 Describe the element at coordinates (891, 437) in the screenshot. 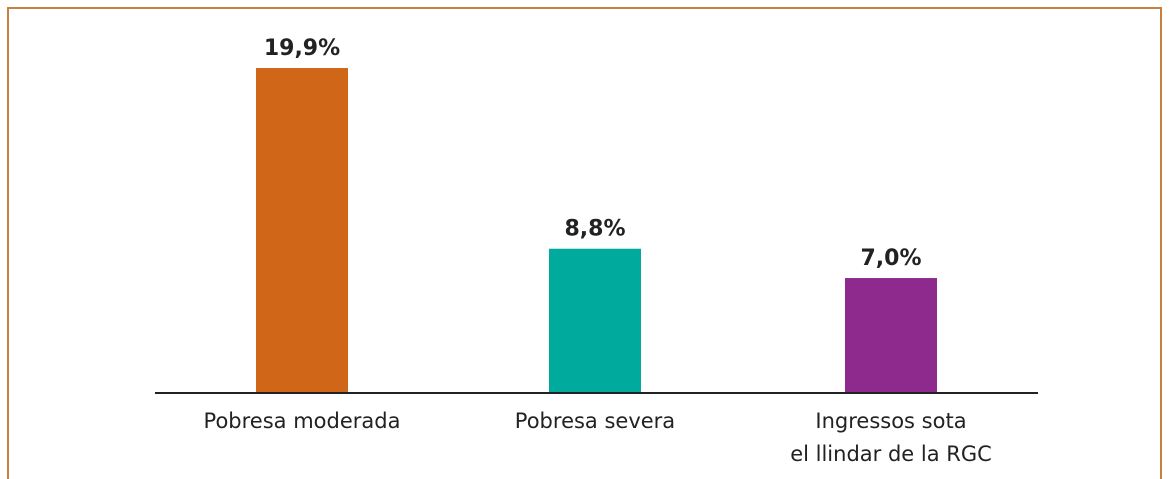

I see `category-label: Ingressos sota el llindar de la RGC` at that location.